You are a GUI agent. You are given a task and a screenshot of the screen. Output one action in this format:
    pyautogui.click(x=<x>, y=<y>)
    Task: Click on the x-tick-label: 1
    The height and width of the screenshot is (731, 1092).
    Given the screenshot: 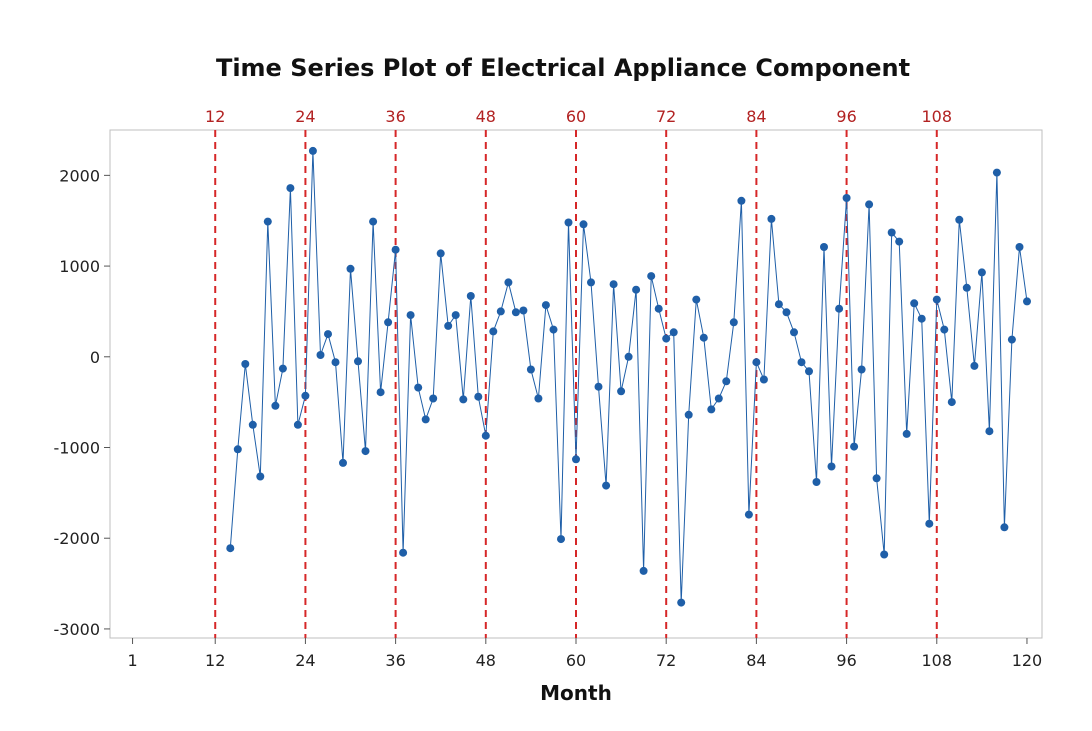 What is the action you would take?
    pyautogui.click(x=132, y=660)
    